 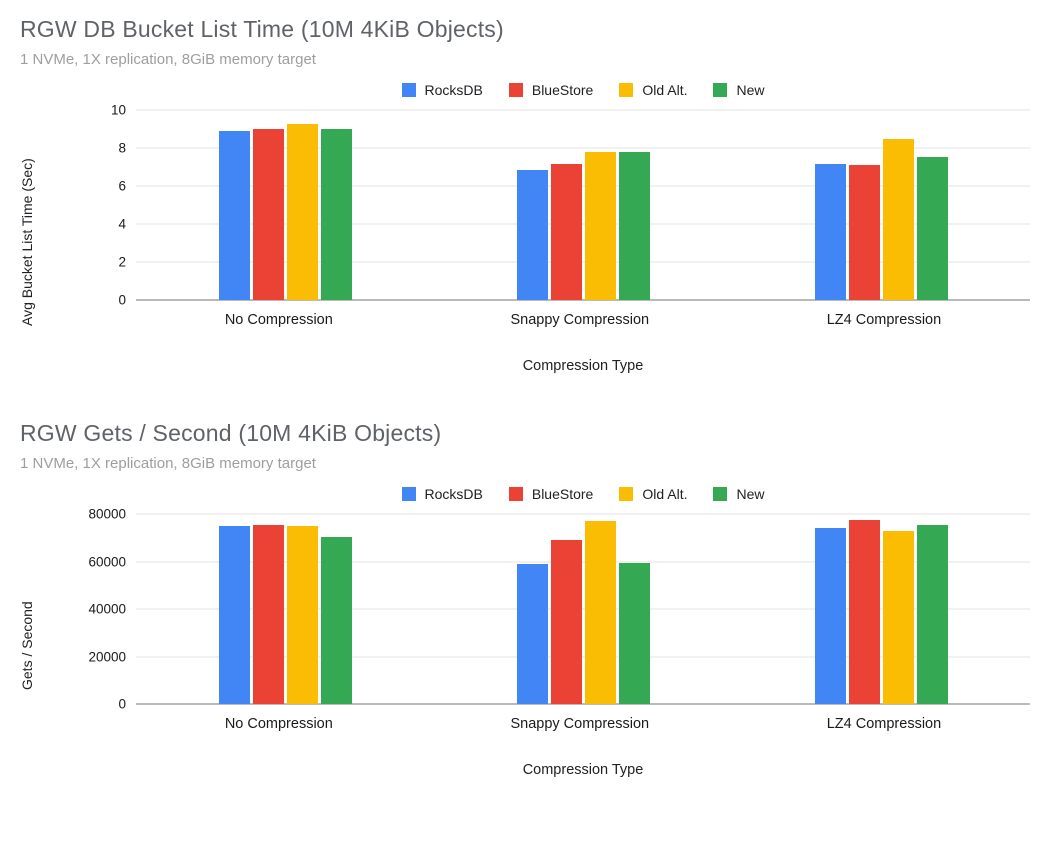 I want to click on y-tick-label: 2, so click(x=122, y=262).